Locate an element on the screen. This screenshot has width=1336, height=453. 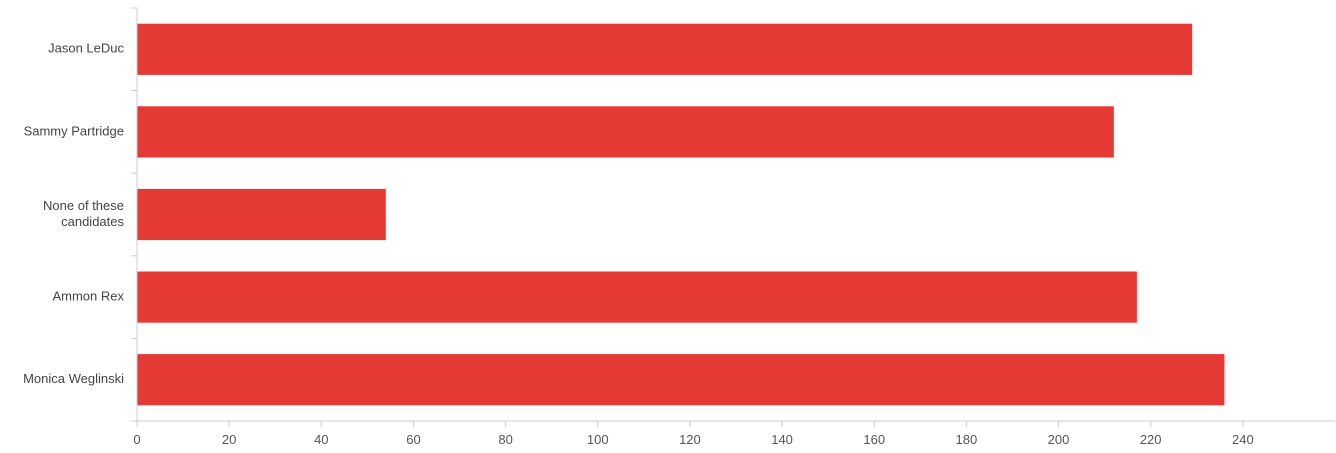
x-tick-label: 40 is located at coordinates (321, 439).